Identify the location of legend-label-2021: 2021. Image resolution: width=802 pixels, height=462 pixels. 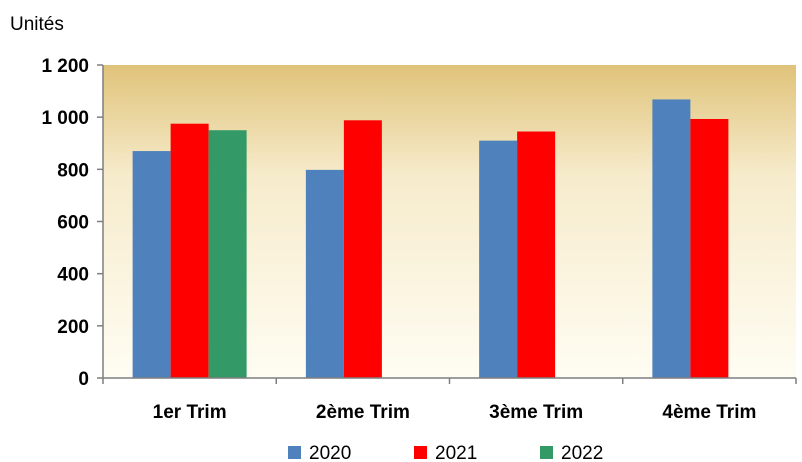
(456, 452).